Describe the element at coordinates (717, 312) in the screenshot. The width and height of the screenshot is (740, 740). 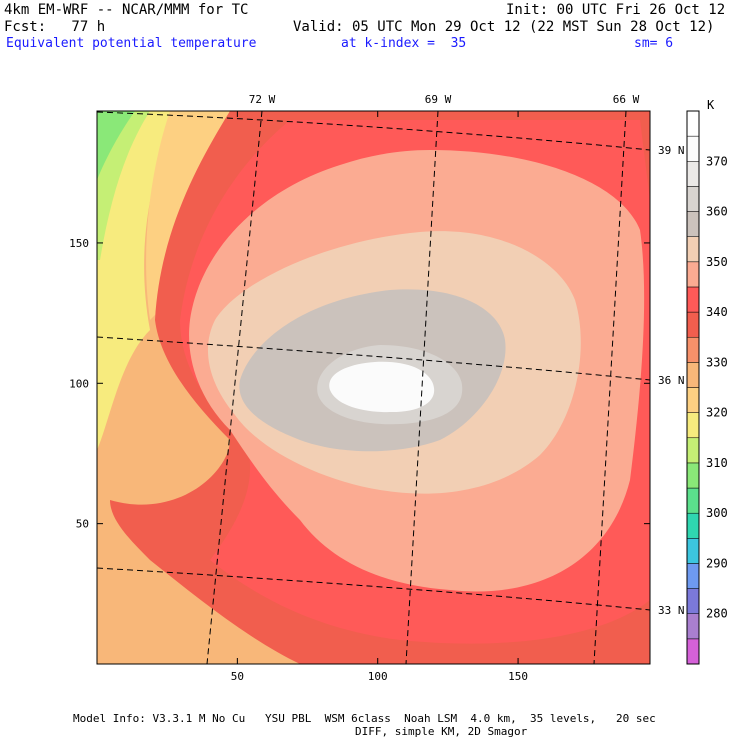
I see `colorbar-label: 340` at that location.